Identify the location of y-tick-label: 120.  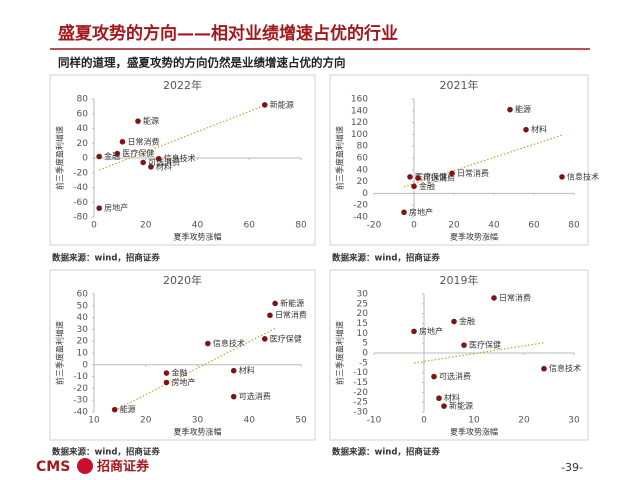
(359, 123).